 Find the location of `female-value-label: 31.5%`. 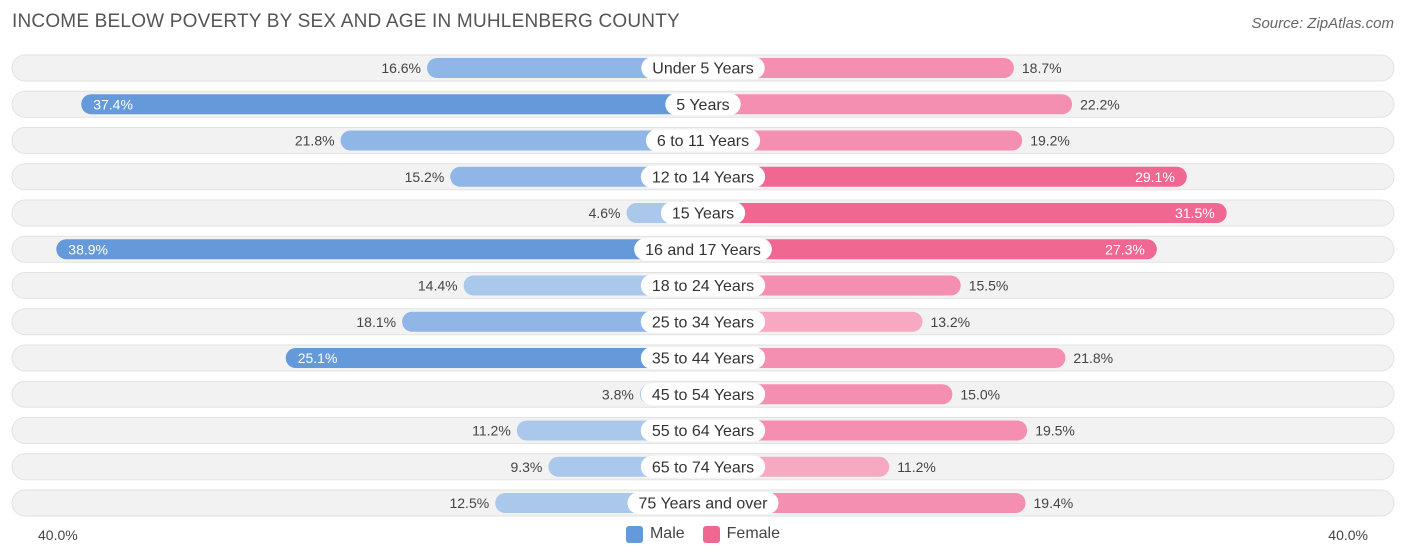

female-value-label: 31.5% is located at coordinates (1195, 213).